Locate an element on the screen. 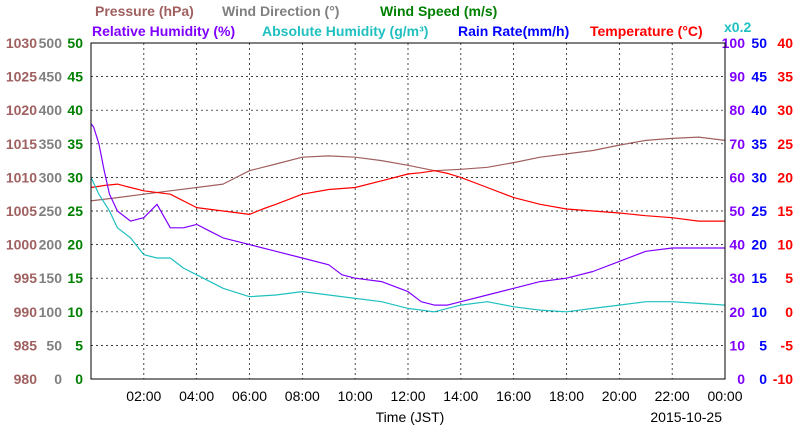 The width and height of the screenshot is (800, 434). y-tick-label: 985 is located at coordinates (26, 345).